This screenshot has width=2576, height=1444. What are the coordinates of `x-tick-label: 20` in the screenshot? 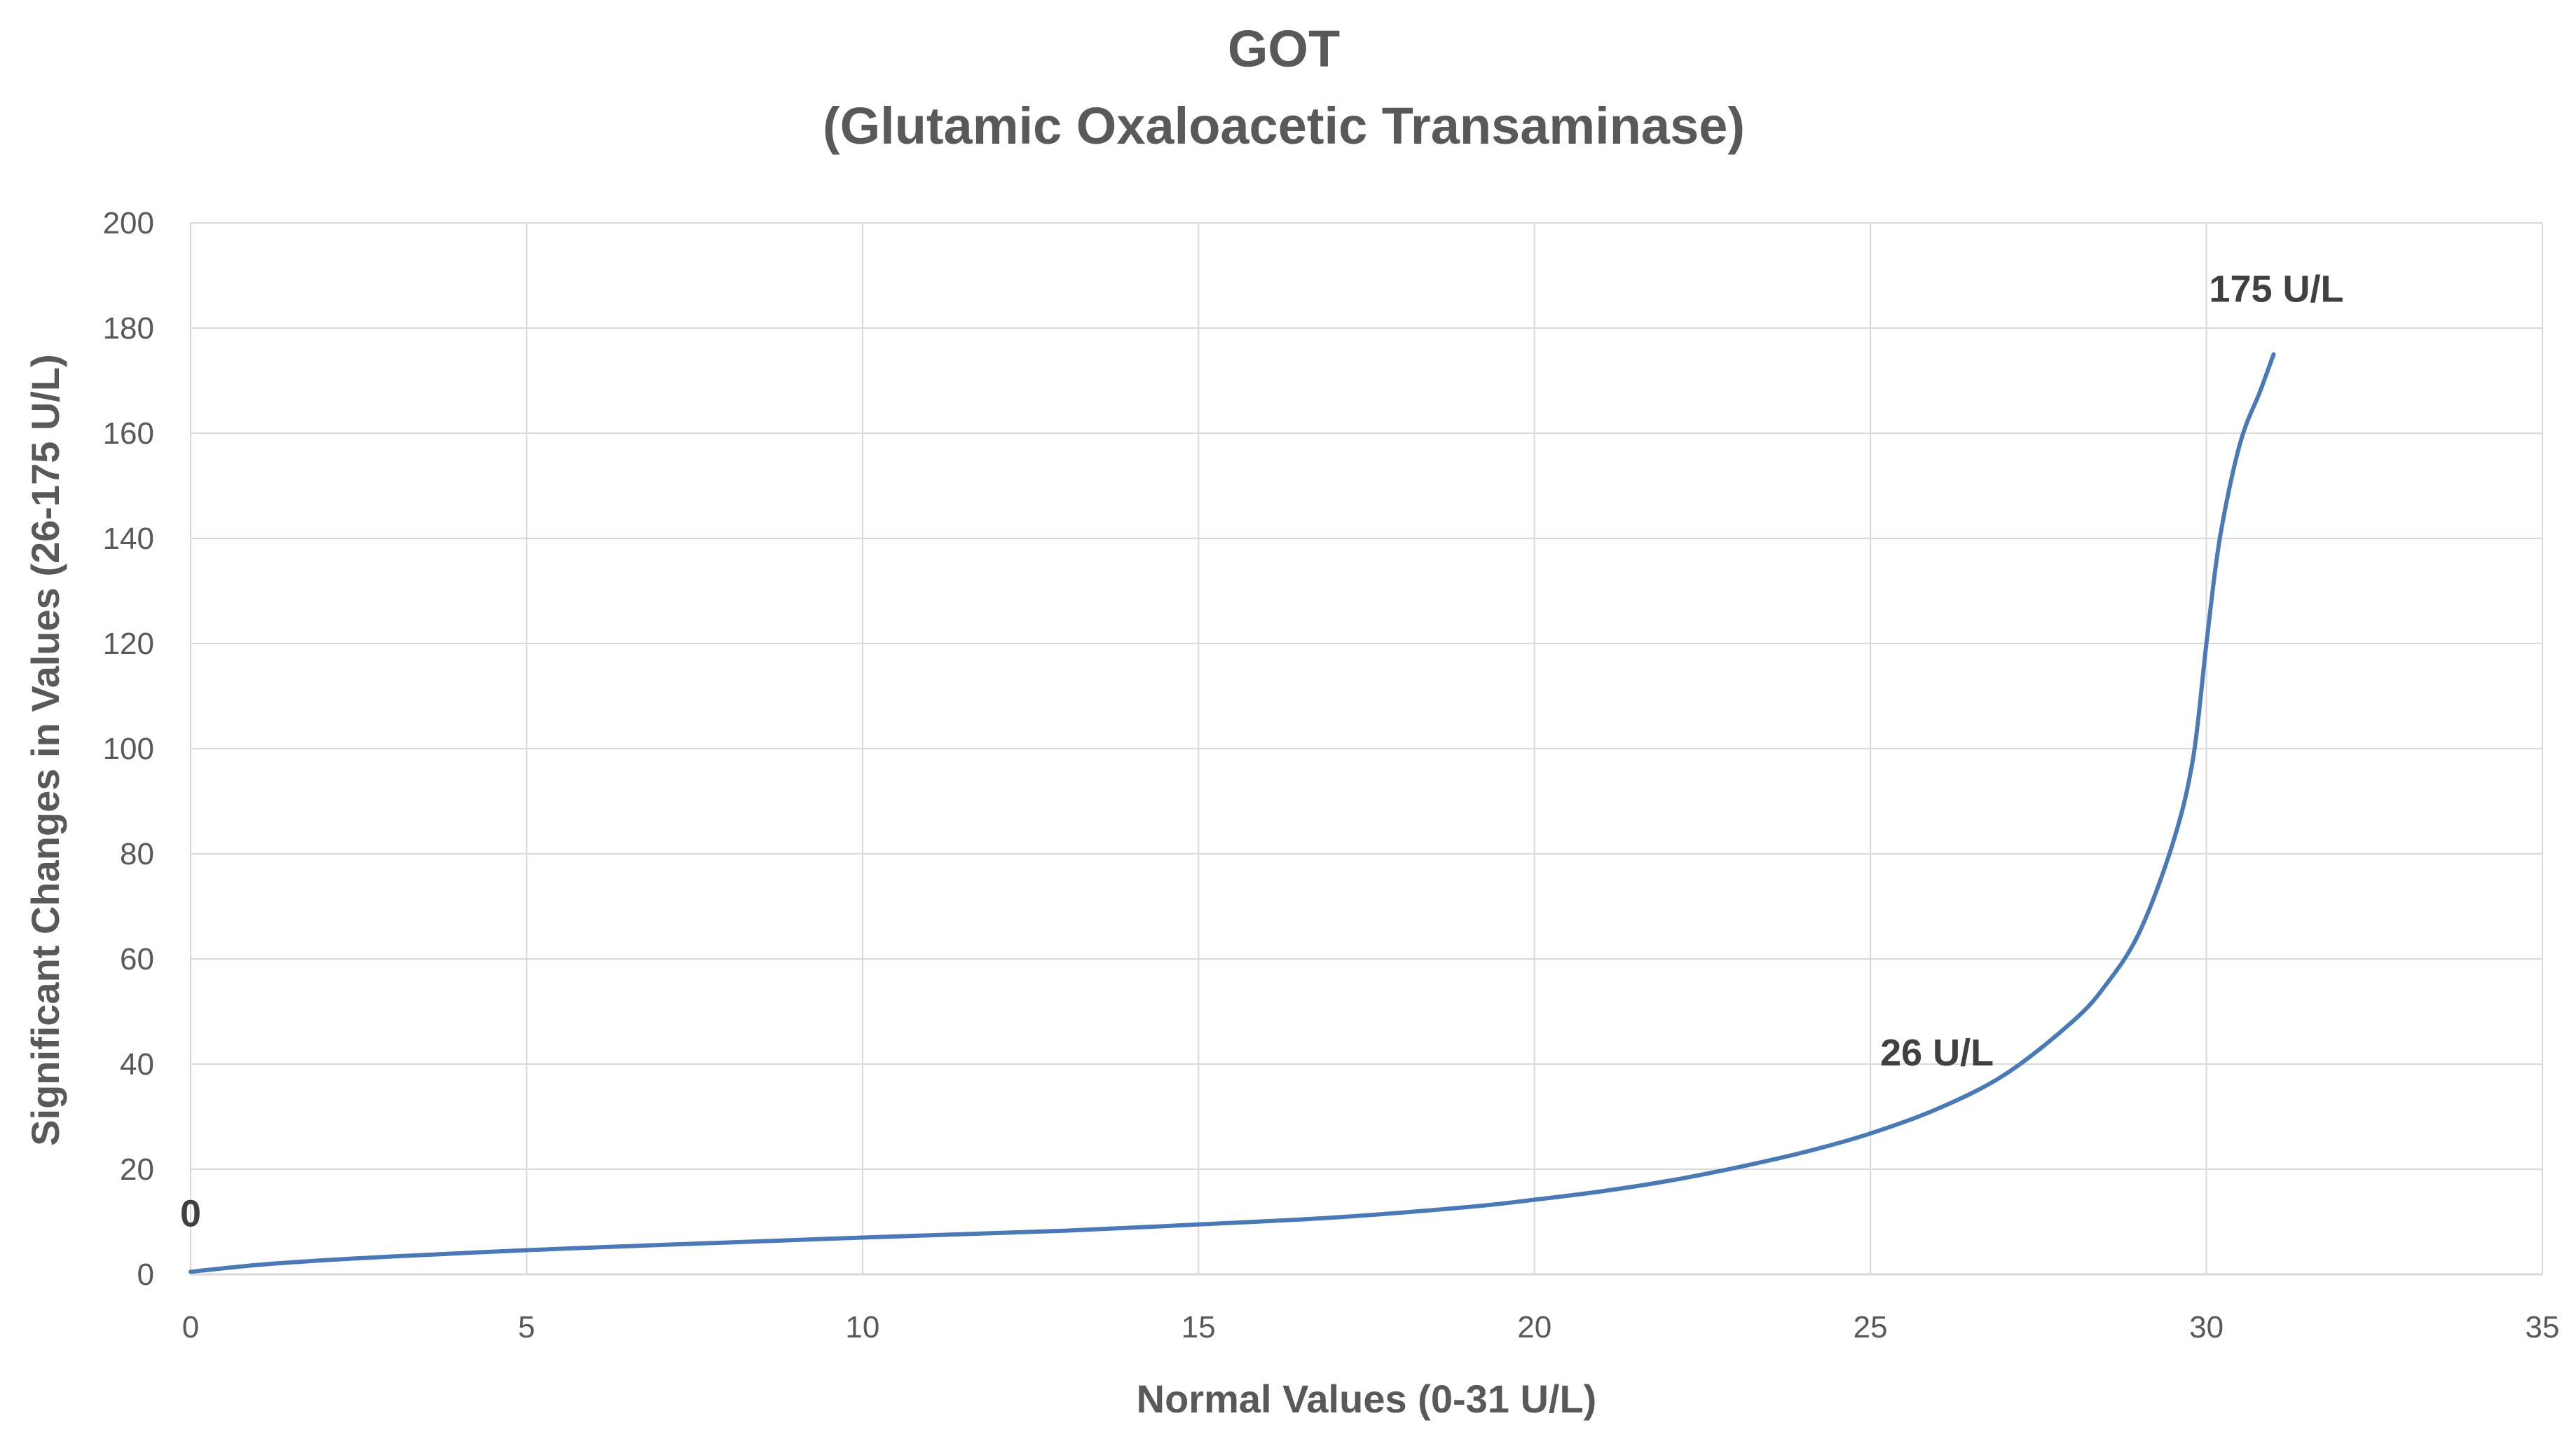 It's located at (1534, 1327).